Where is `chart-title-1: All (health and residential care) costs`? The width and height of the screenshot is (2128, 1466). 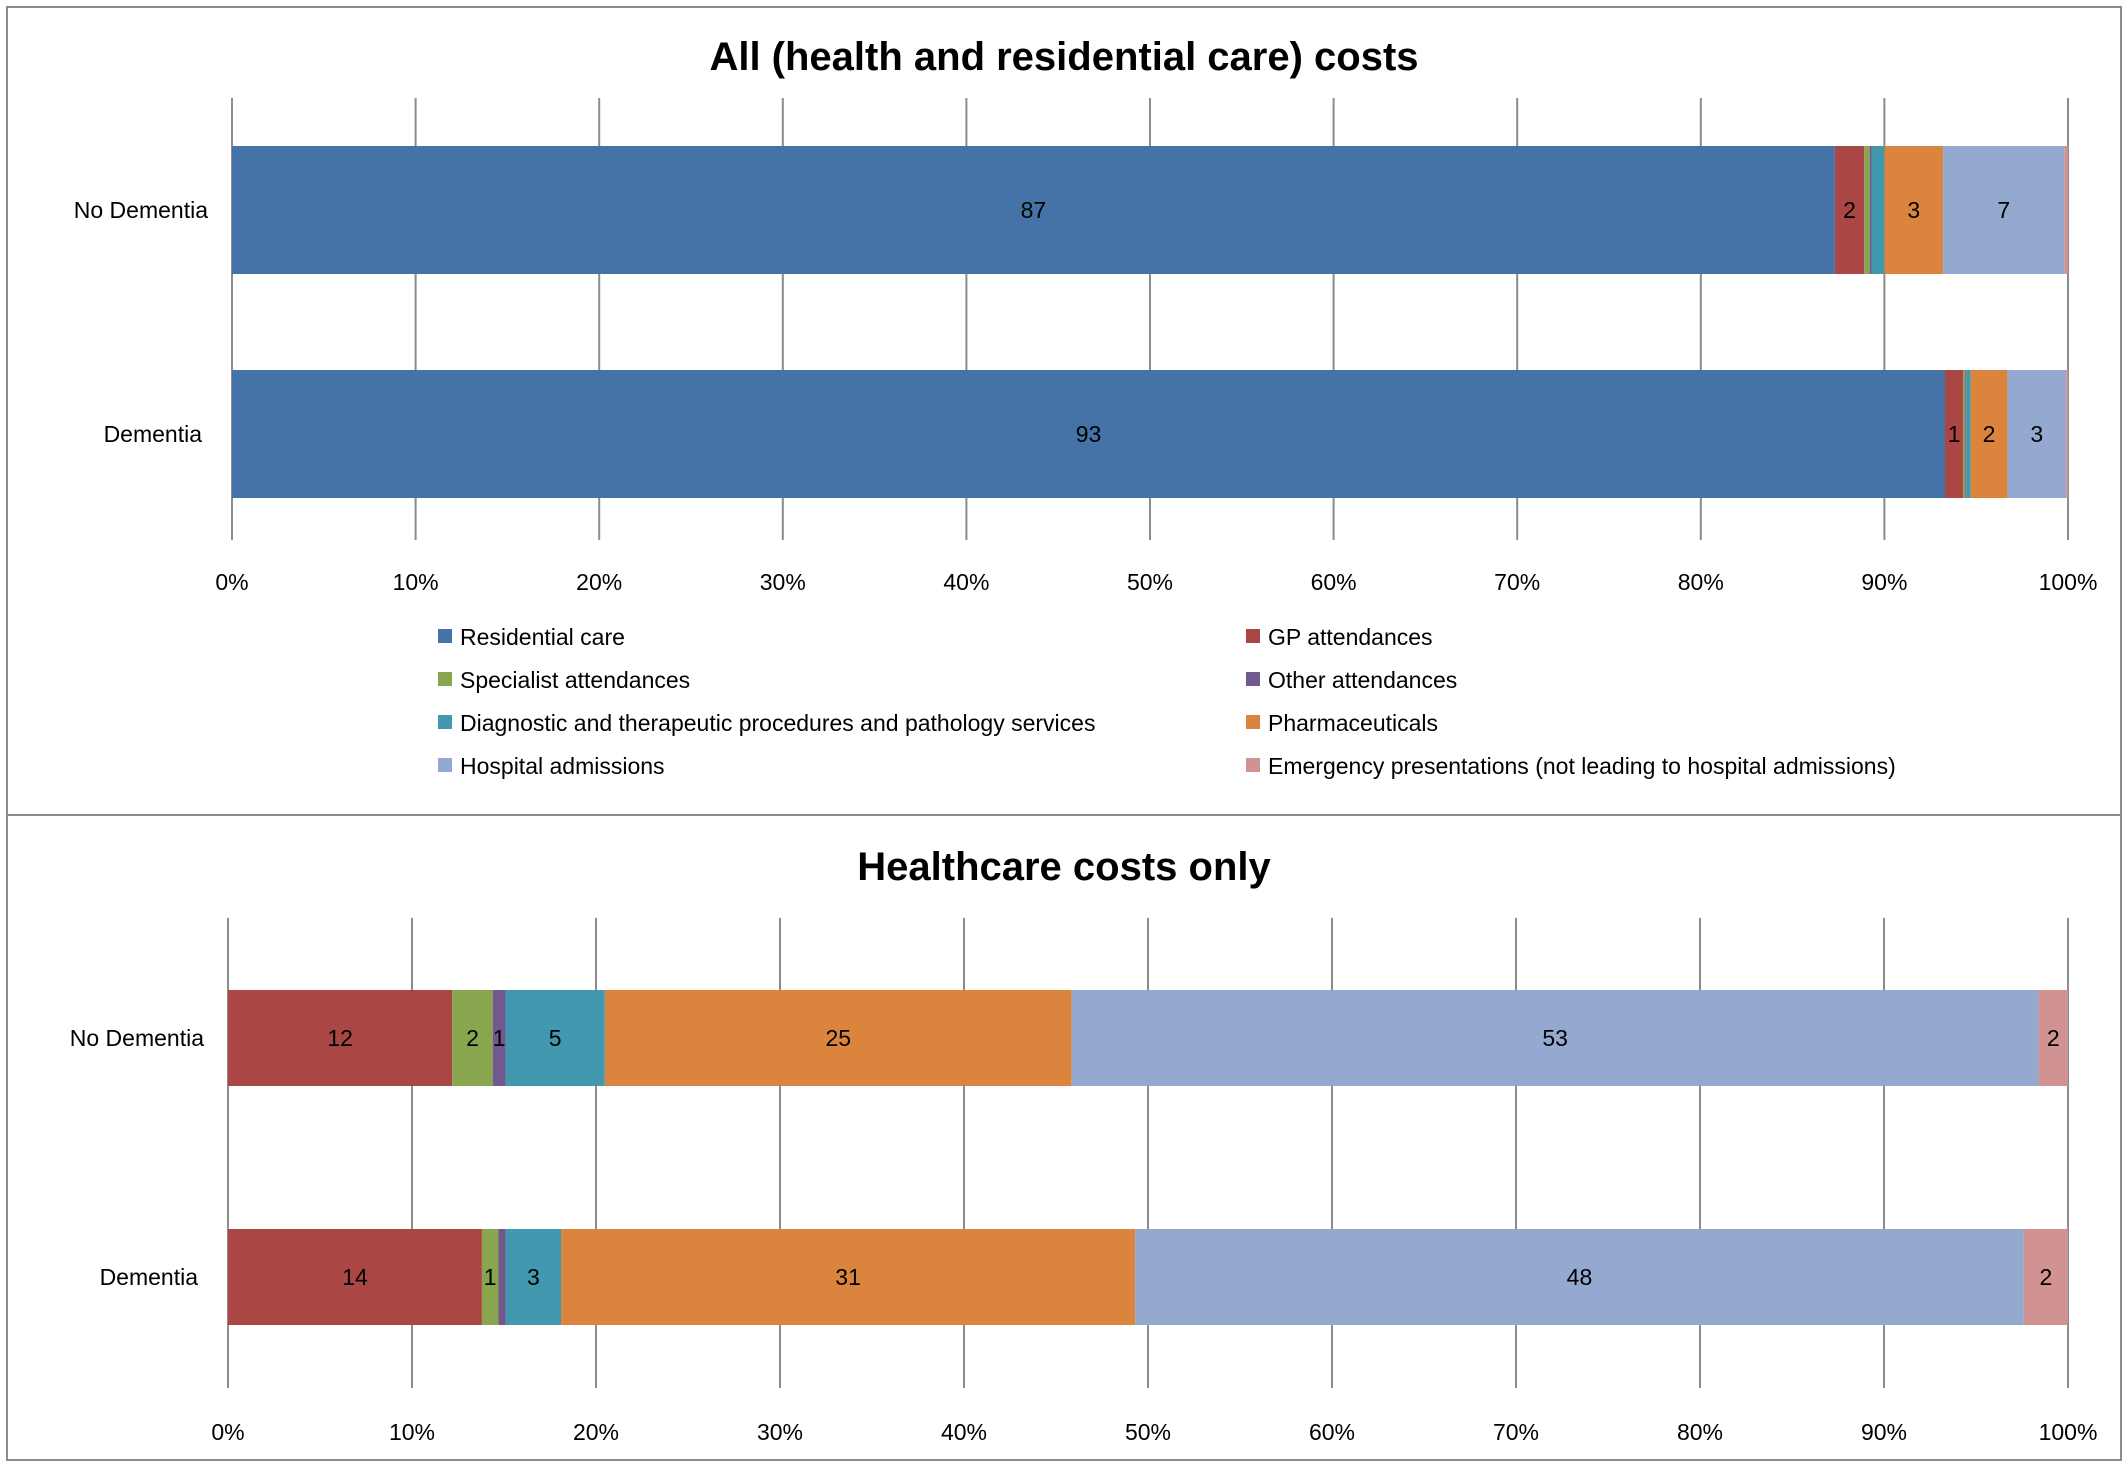
chart-title-1: All (health and residential care) costs is located at coordinates (1063, 57).